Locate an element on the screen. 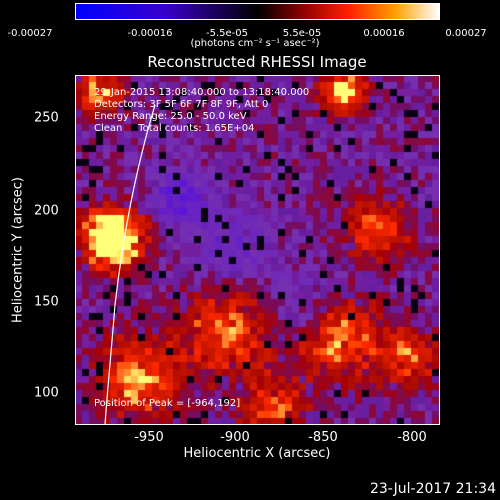 The height and width of the screenshot is (500, 500). detectors-info: Detectors: 3F 5F 6F 7F 8F 9F, Att 0 is located at coordinates (181, 104).